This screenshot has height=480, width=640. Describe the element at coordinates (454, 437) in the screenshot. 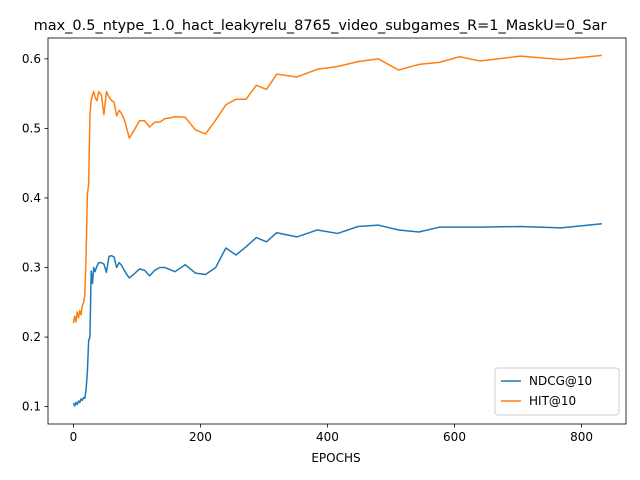

I see `x-tick-label: 600` at that location.